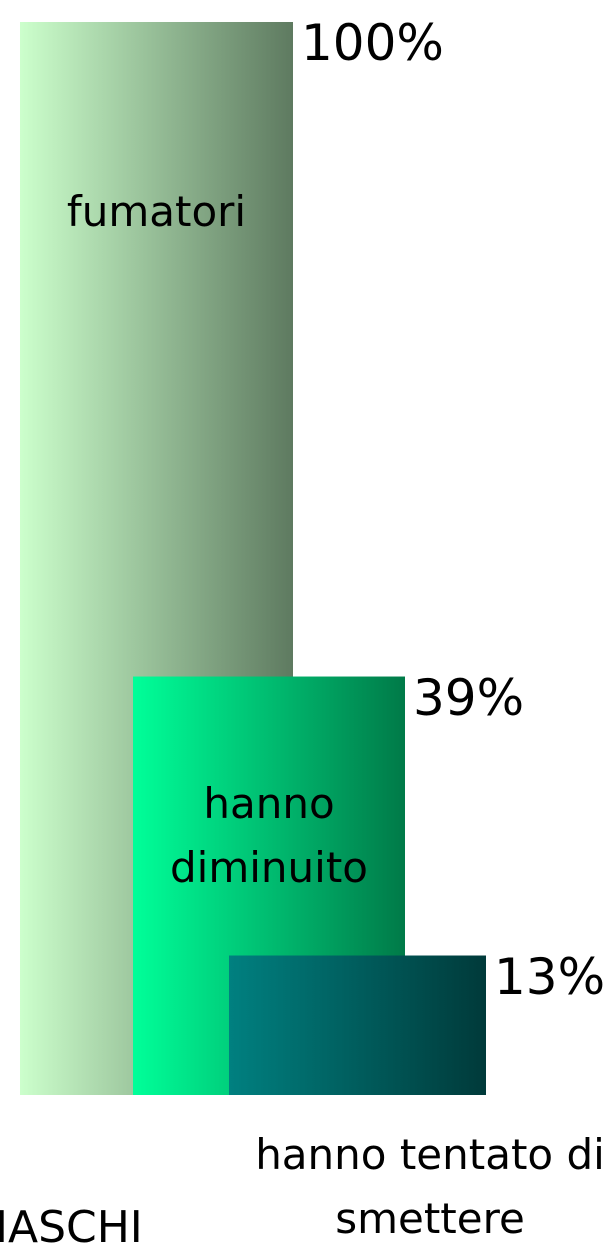  What do you see at coordinates (269, 835) in the screenshot?
I see `category-label: hanno diminuito` at bounding box center [269, 835].